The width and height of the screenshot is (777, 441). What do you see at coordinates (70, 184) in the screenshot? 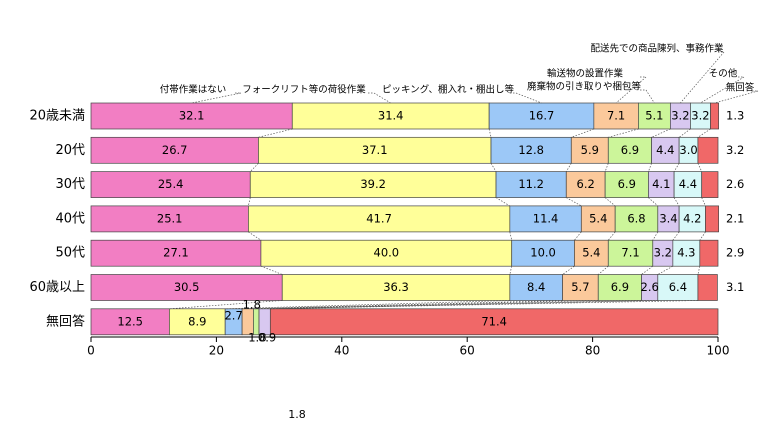
I see `category-label: 30代` at bounding box center [70, 184].